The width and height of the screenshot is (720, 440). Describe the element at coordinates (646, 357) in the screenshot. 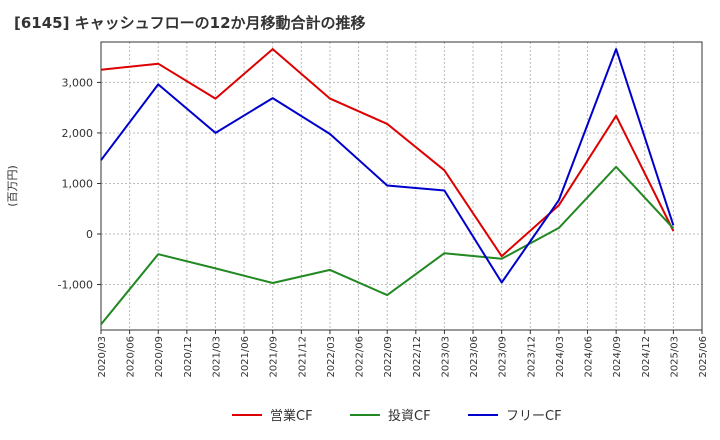

I see `x-tick-label: 2024/12` at that location.